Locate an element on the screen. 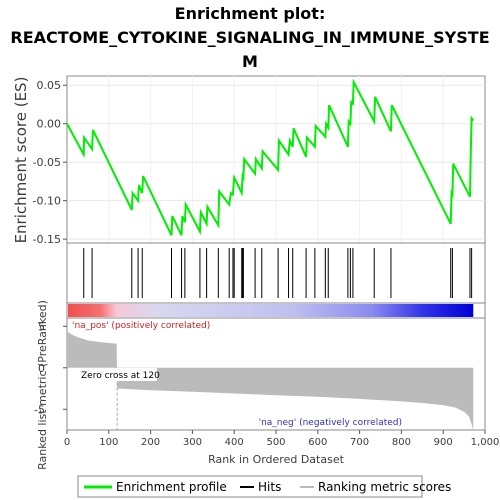 The height and width of the screenshot is (500, 500). es-y-axis-label: Enrichment score (ES) is located at coordinates (21, 160).